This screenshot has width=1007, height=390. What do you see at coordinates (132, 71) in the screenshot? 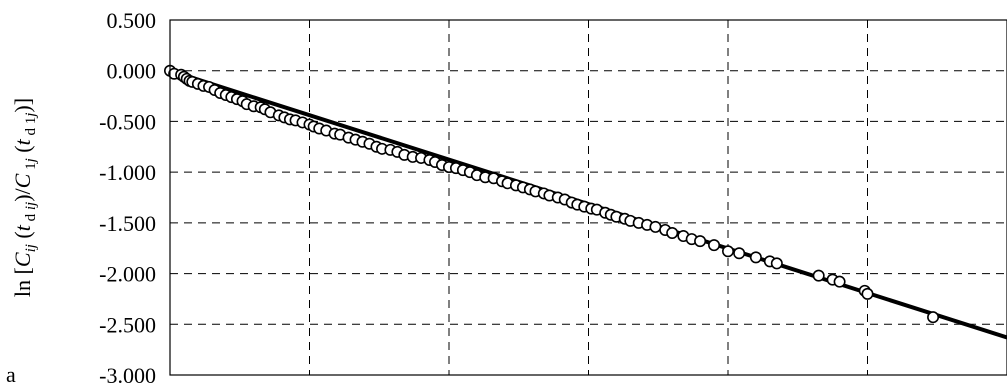
I see `y-tick-label: 0.000` at bounding box center [132, 71].